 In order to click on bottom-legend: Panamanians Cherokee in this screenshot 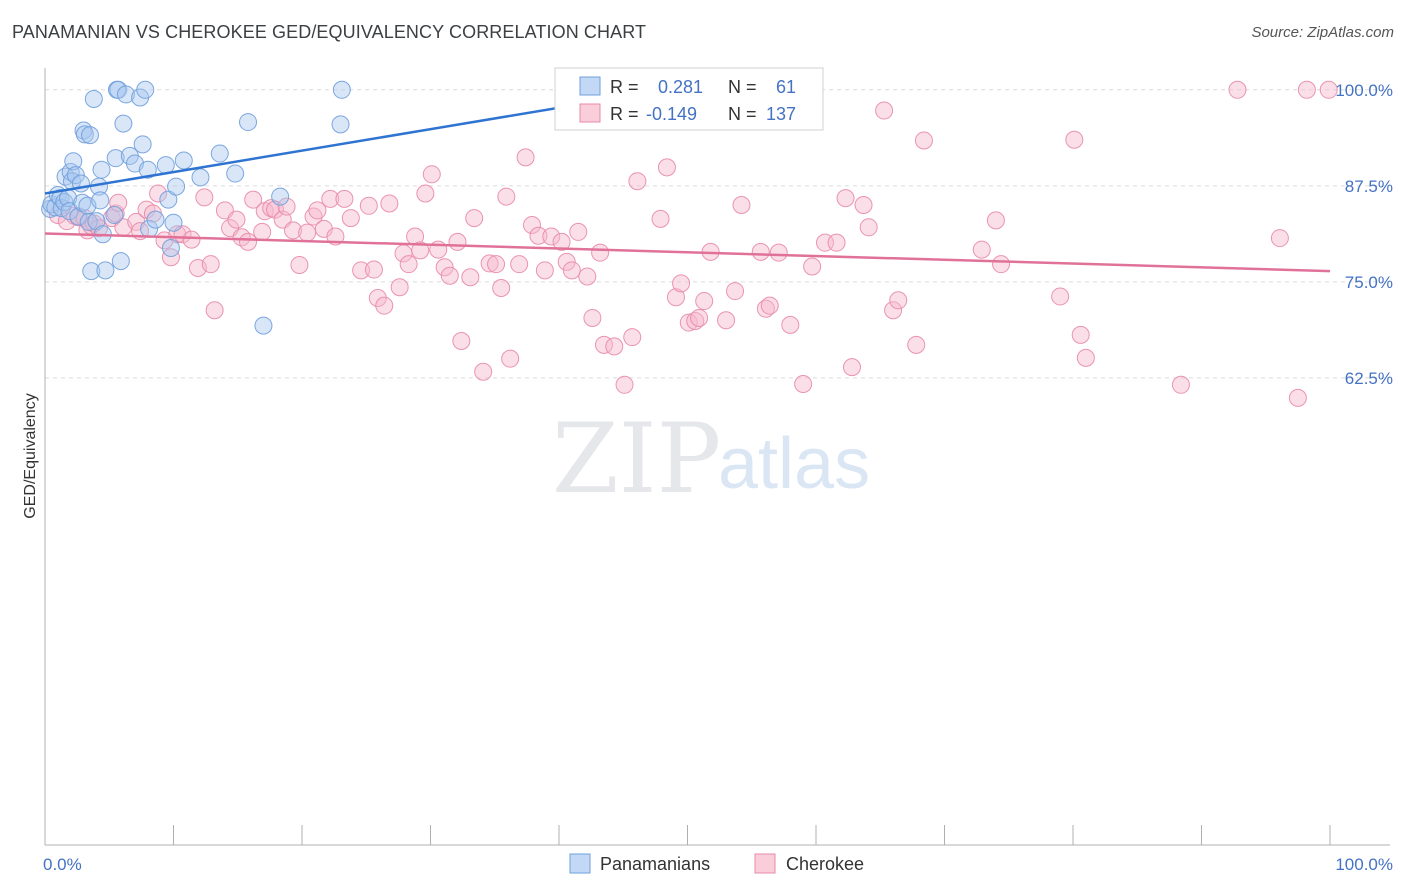, I will do `click(716, 863)`.